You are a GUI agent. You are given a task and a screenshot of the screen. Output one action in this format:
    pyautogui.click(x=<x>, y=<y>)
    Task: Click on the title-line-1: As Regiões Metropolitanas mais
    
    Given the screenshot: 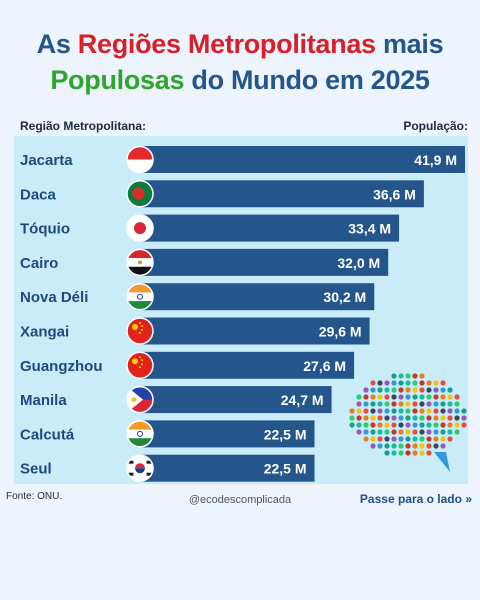 What is the action you would take?
    pyautogui.click(x=240, y=44)
    